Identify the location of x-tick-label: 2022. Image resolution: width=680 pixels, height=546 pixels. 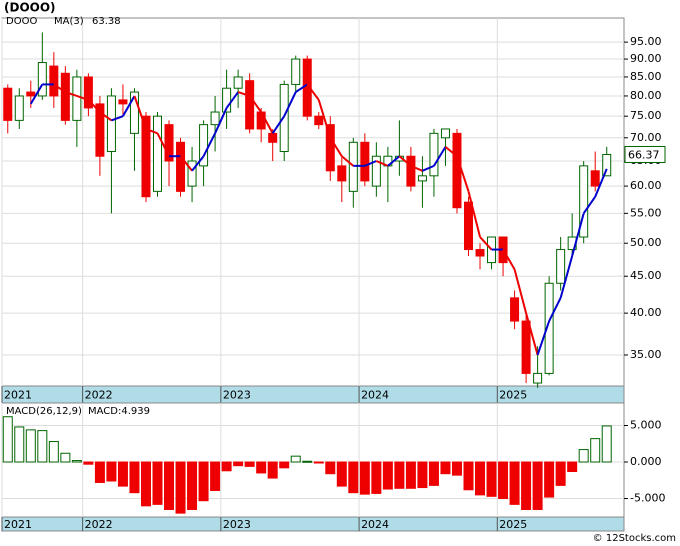
(99, 395).